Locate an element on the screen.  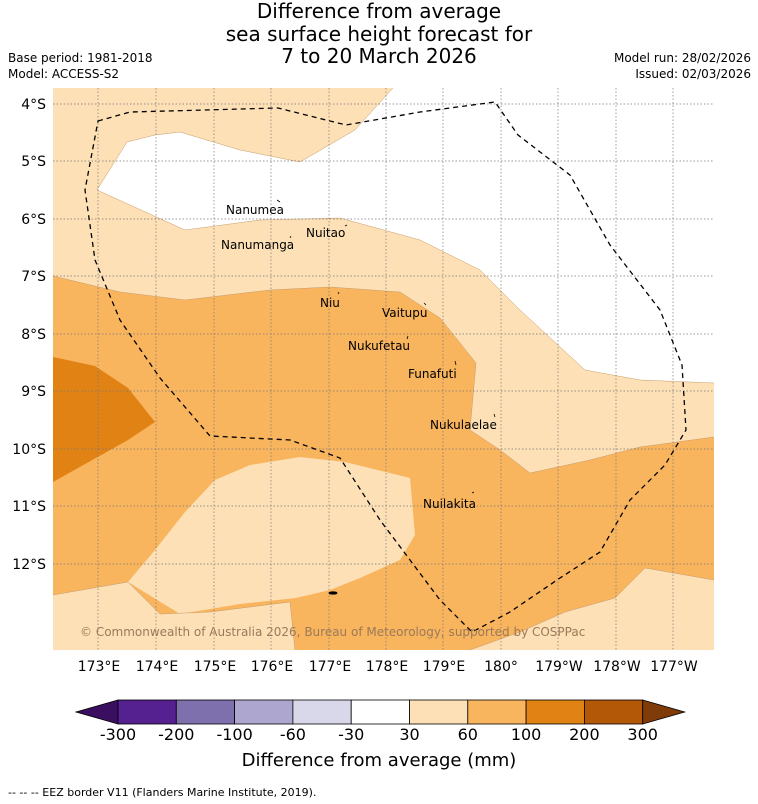
colorbar-tick-label: 300 is located at coordinates (642, 734).